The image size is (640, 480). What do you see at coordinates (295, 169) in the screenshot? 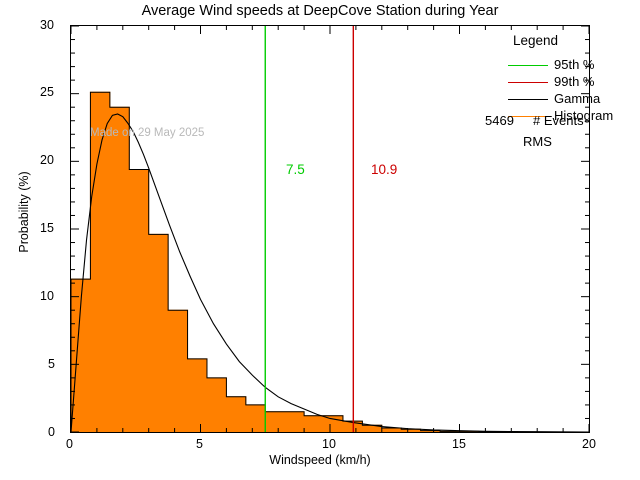
I see `vline-label-95: 7.5` at bounding box center [295, 169].